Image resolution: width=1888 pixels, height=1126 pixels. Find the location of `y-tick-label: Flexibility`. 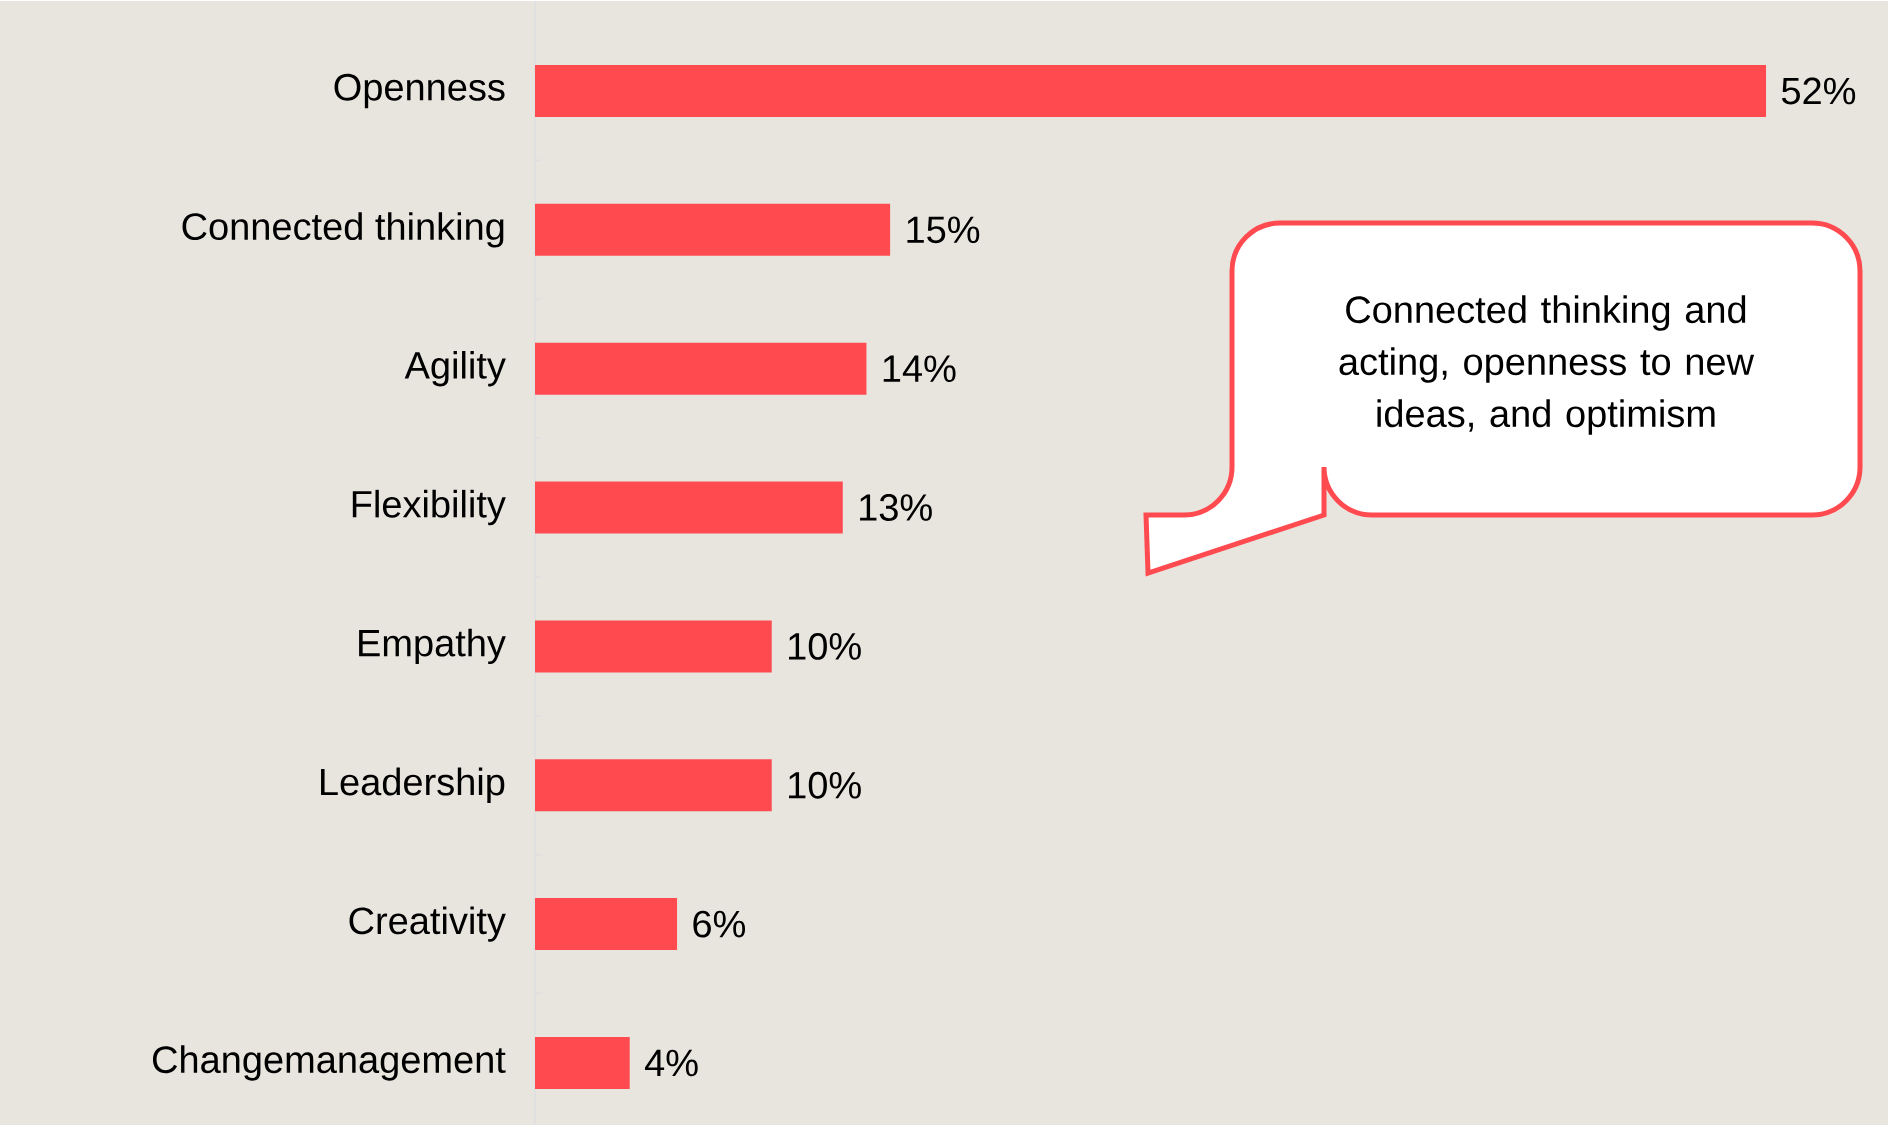

y-tick-label: Flexibility is located at coordinates (429, 507).